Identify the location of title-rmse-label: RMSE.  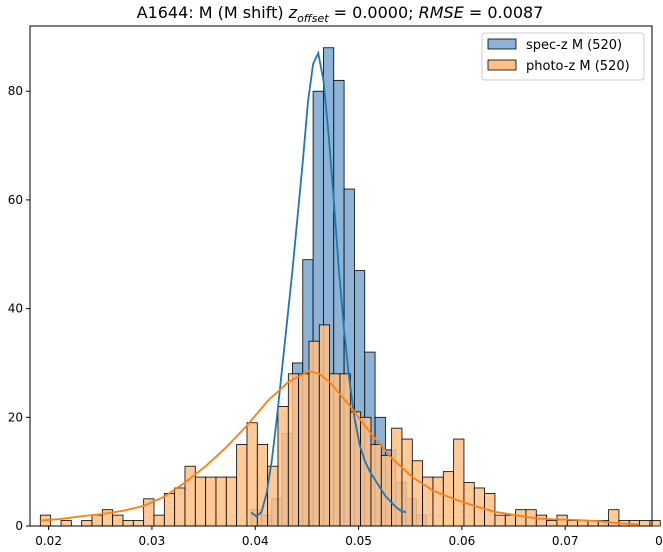
(442, 12).